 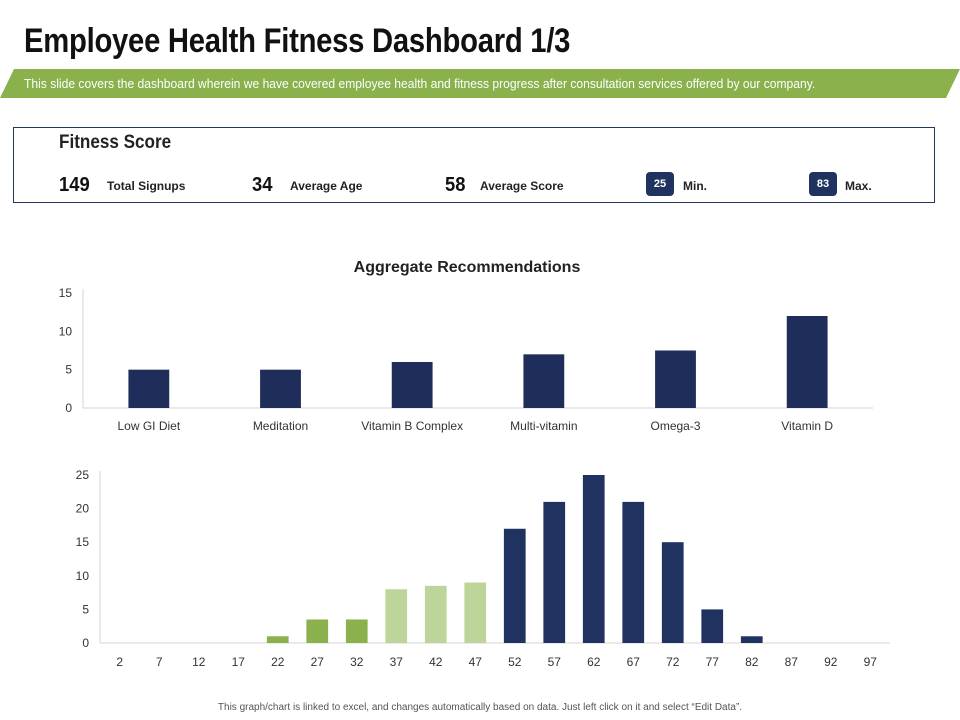 I want to click on x-tick-label: 22, so click(x=278, y=662).